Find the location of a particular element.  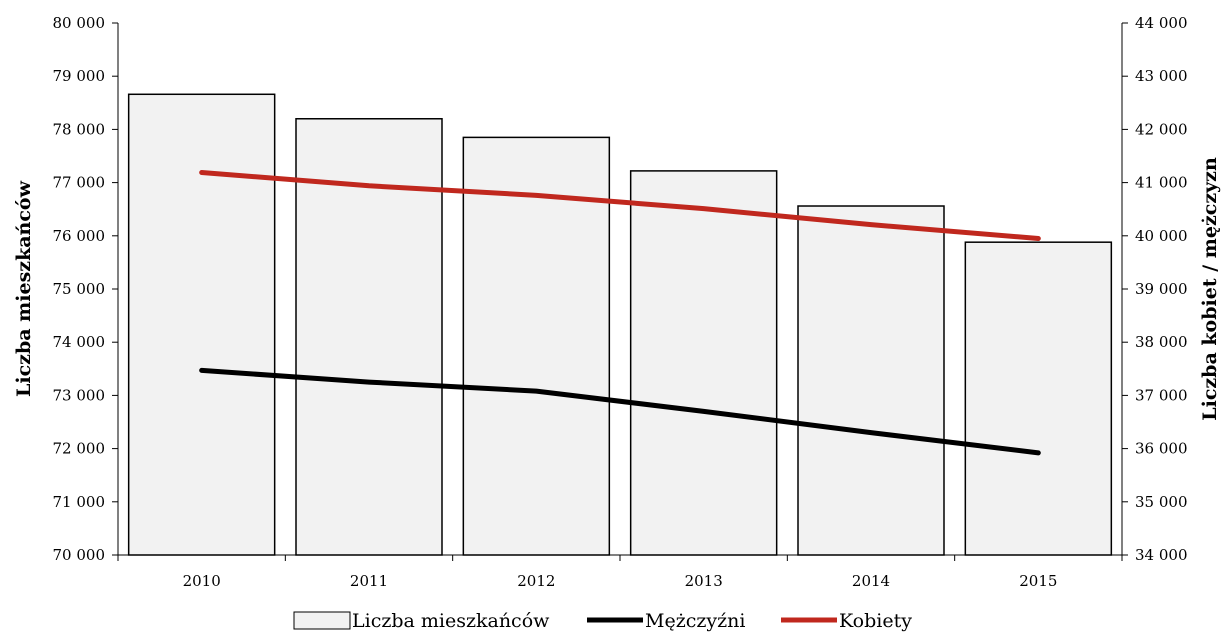

bar-2012 is located at coordinates (536, 346).